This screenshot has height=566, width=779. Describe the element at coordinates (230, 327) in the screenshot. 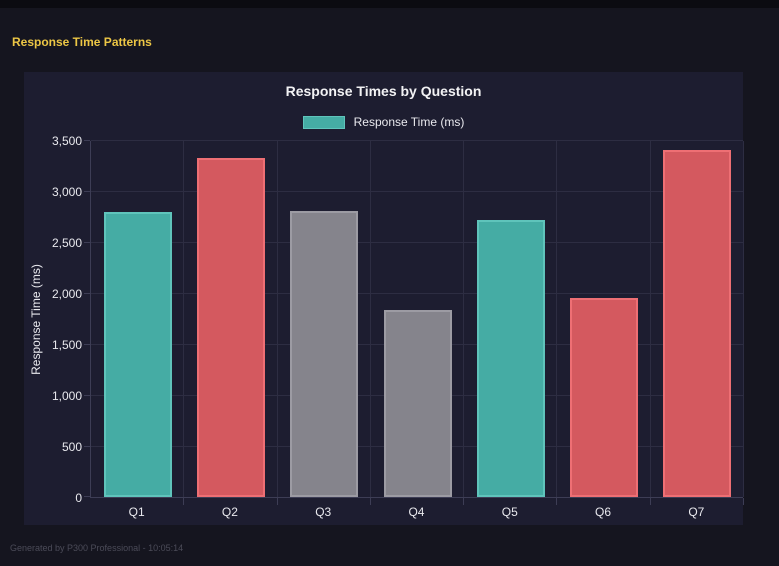

I see `bar-q2` at that location.